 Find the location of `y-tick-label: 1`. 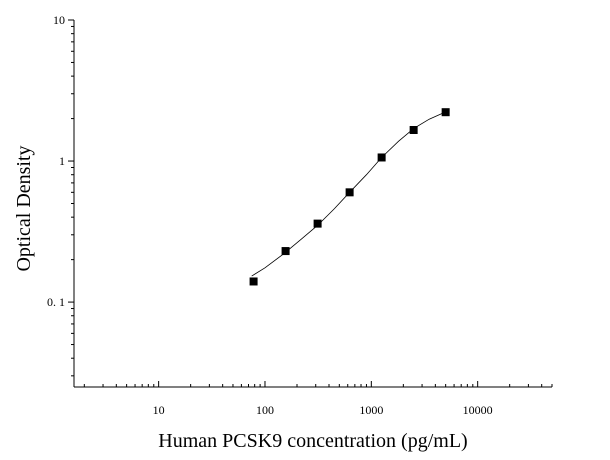

y-tick-label: 1 is located at coordinates (62, 161).